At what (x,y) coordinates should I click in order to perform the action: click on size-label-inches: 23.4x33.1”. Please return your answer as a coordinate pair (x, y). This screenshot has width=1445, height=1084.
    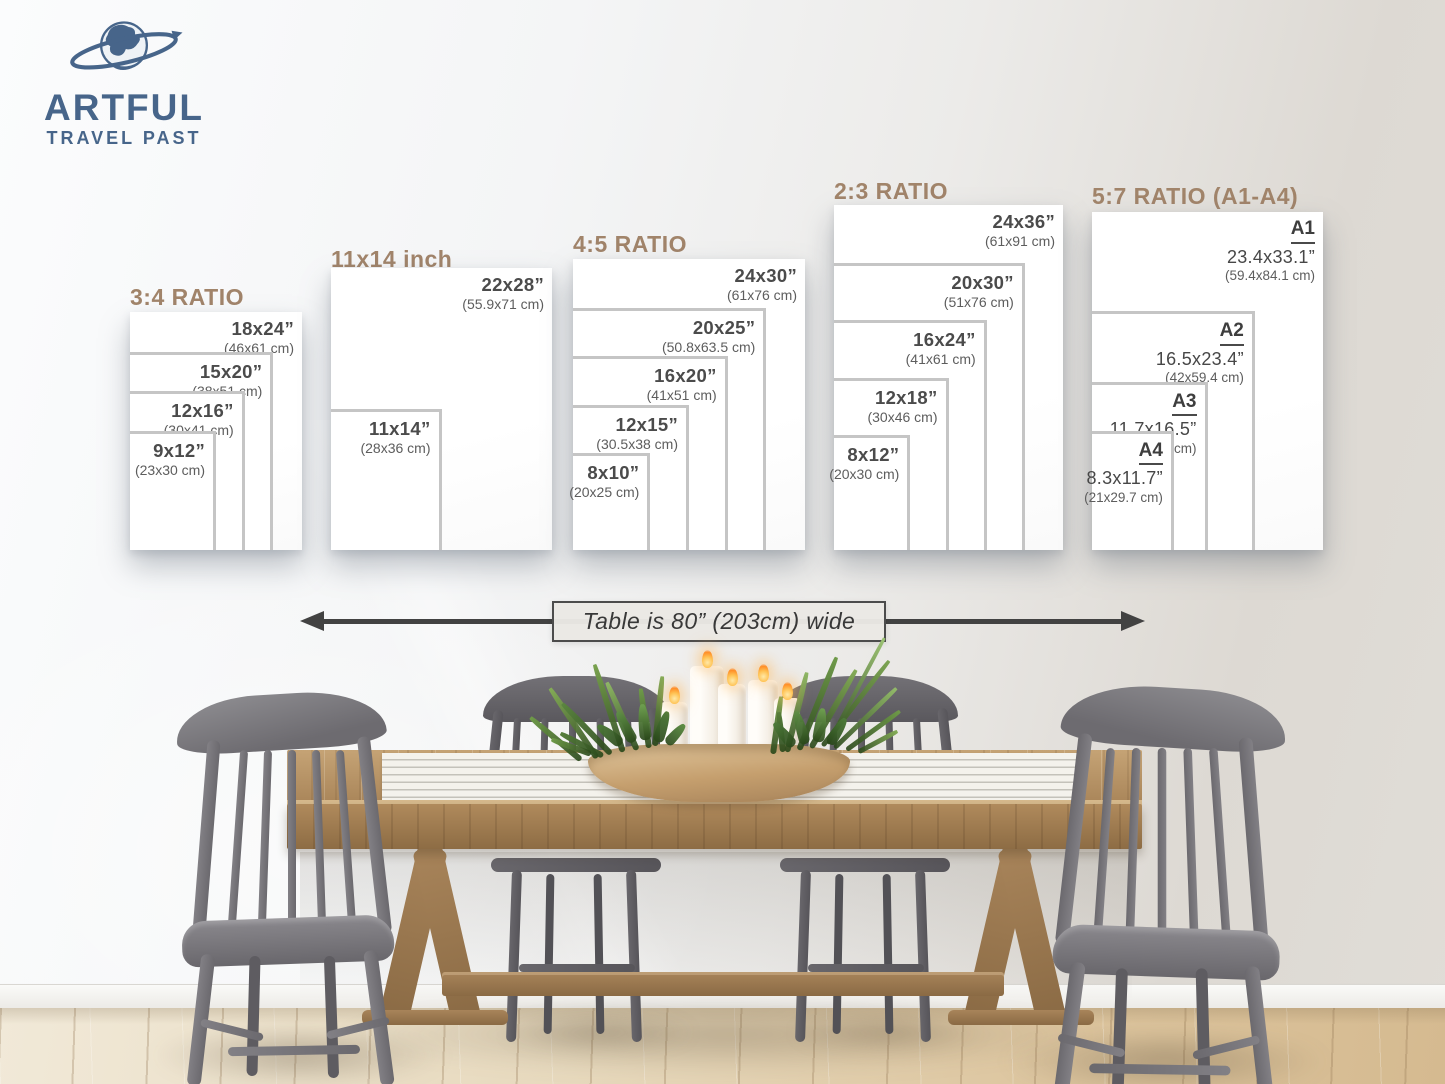
    Looking at the image, I should click on (1270, 256).